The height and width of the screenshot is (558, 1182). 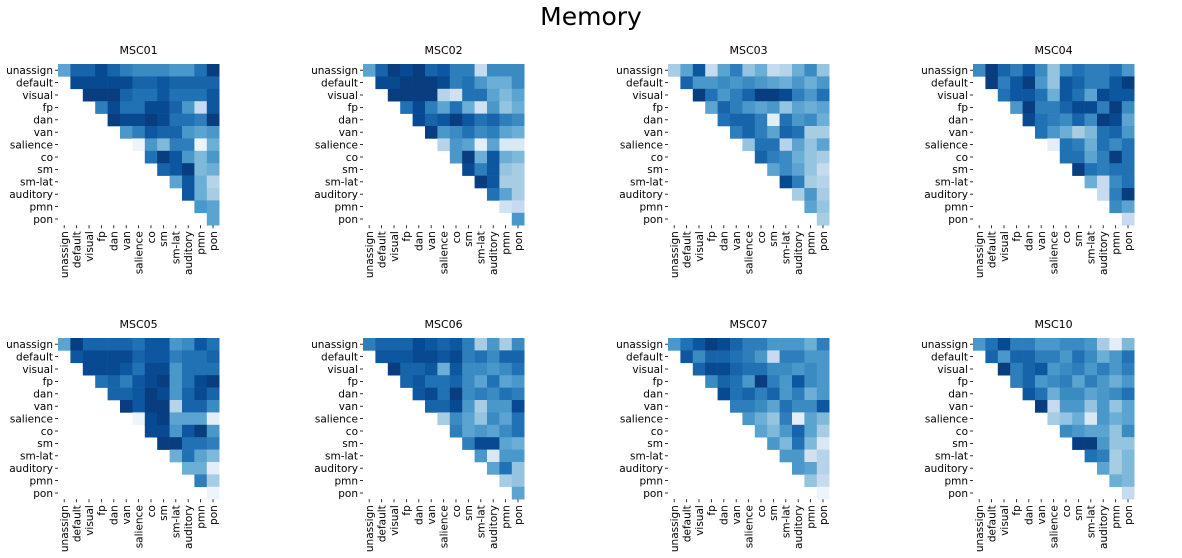 What do you see at coordinates (432, 240) in the screenshot?
I see `x-tick-label: van` at bounding box center [432, 240].